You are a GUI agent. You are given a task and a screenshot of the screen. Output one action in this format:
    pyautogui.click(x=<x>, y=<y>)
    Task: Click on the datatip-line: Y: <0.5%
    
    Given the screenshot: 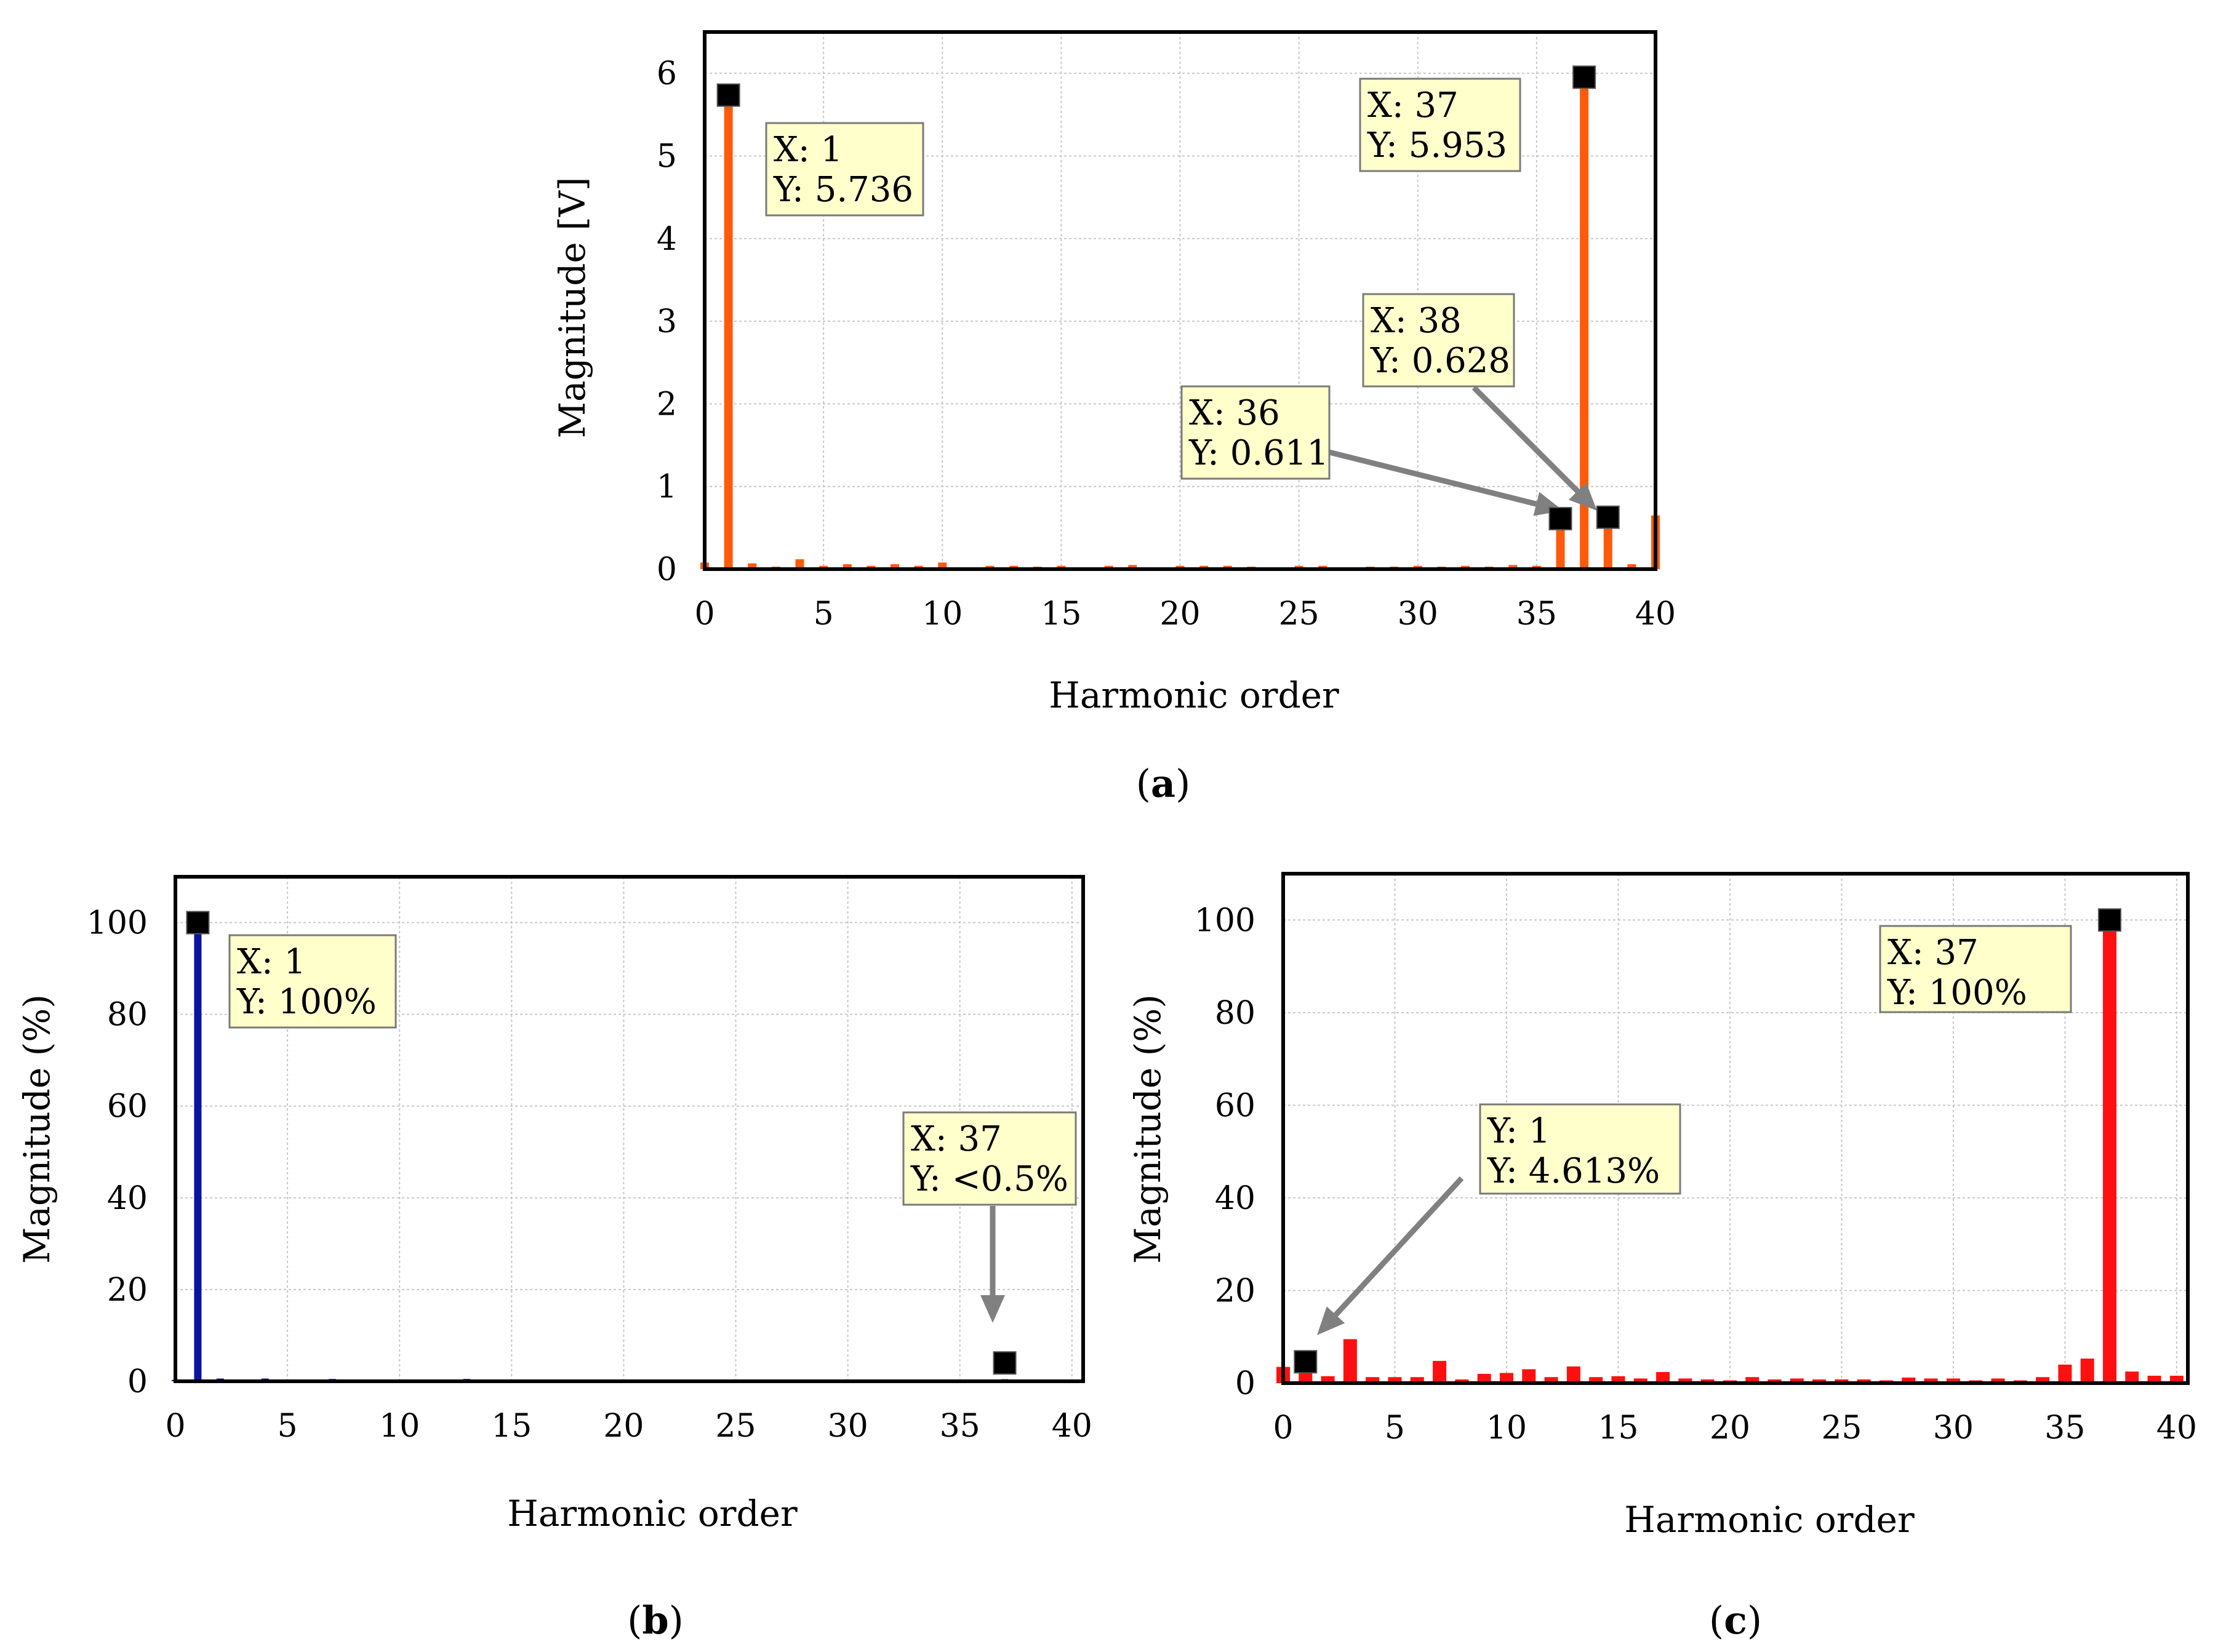 What is the action you would take?
    pyautogui.click(x=989, y=1179)
    